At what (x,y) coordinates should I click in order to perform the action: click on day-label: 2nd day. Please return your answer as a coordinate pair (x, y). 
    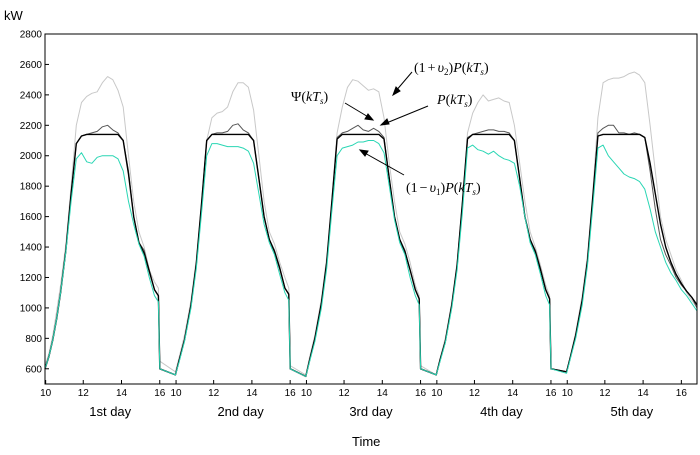
    Looking at the image, I should click on (240, 411).